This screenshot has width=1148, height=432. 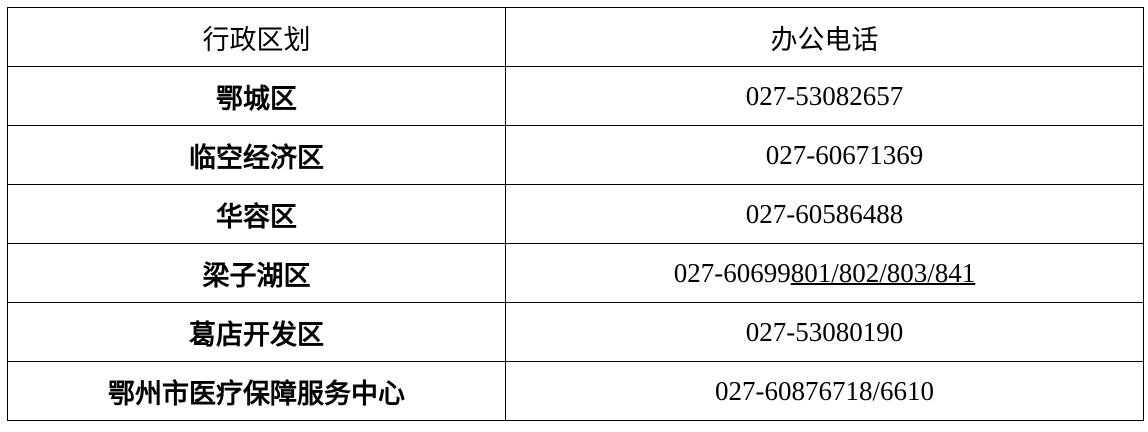 I want to click on phone-cell: 027-60671369, so click(x=824, y=155).